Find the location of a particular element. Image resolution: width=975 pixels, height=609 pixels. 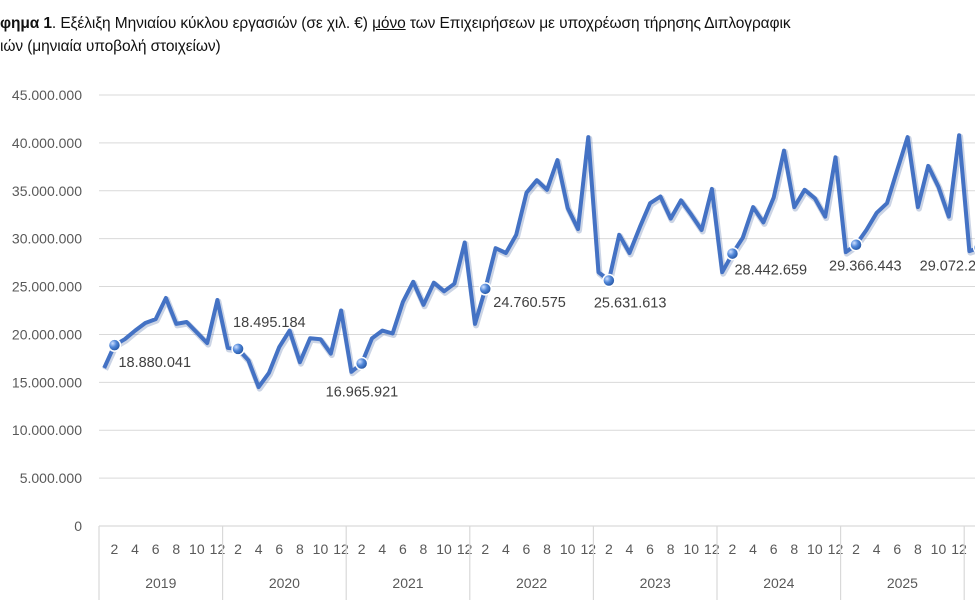

x-year-label: 2019 is located at coordinates (160, 583).